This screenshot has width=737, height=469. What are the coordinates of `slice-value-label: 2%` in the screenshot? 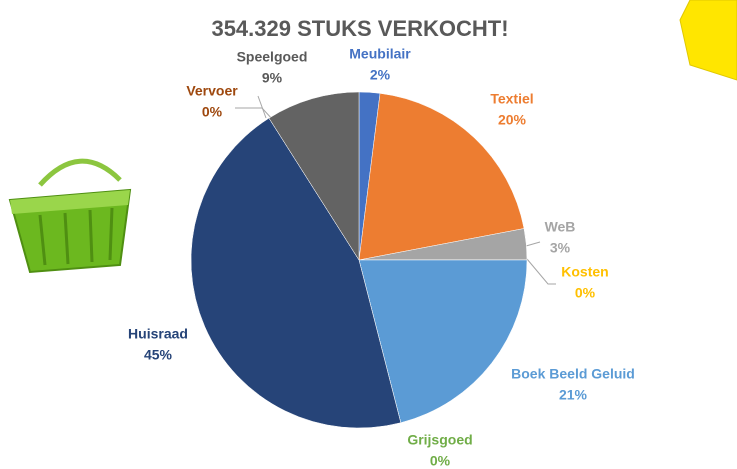 It's located at (380, 75).